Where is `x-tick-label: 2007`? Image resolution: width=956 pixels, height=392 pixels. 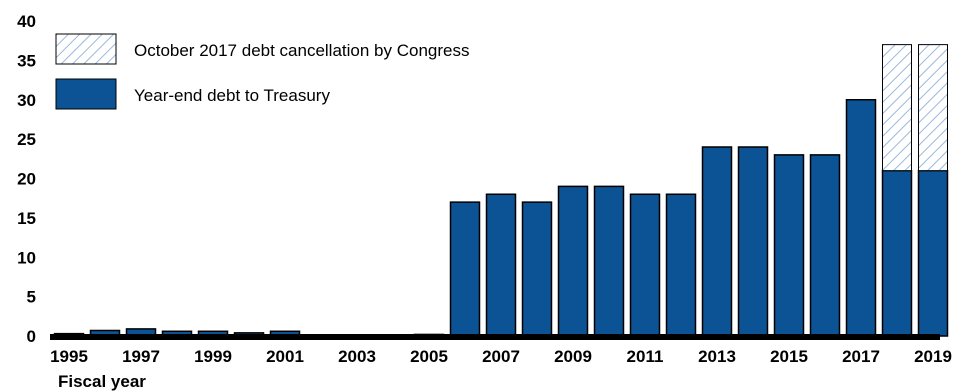 x-tick-label: 2007 is located at coordinates (501, 356).